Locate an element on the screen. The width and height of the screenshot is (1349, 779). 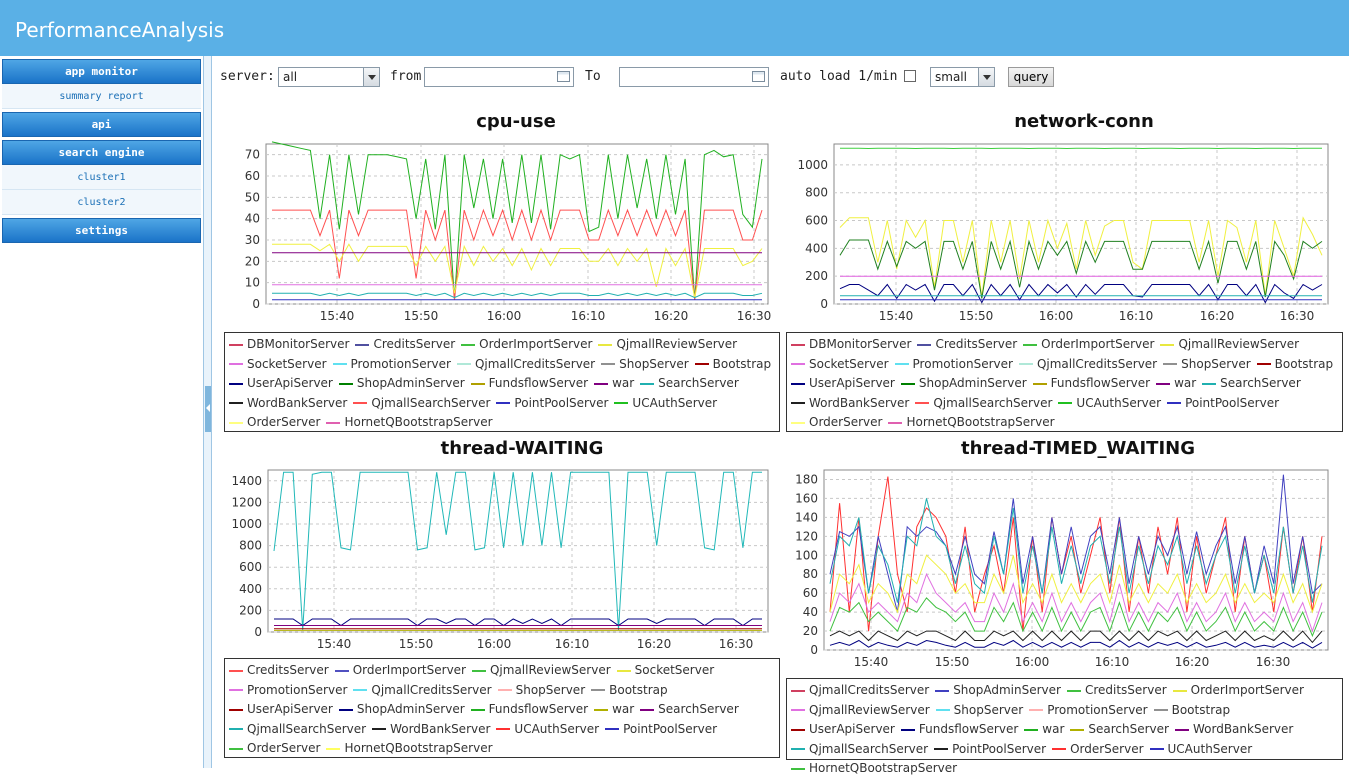
legend-item: Bootstrap is located at coordinates (1295, 365).